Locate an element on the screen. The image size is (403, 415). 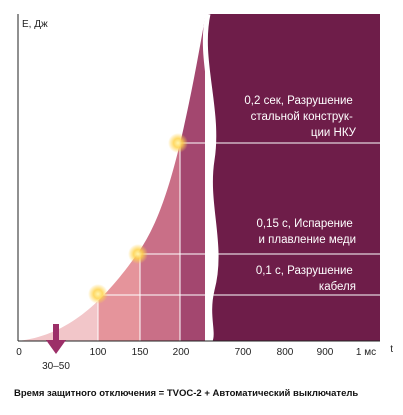
down-arrow-icon is located at coordinates (56, 339).